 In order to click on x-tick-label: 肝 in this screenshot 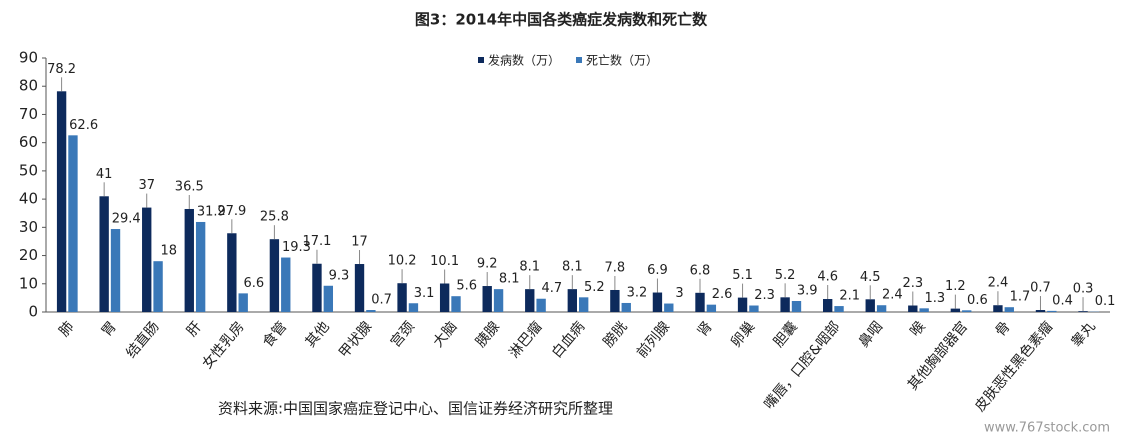, I will do `click(194, 329)`.